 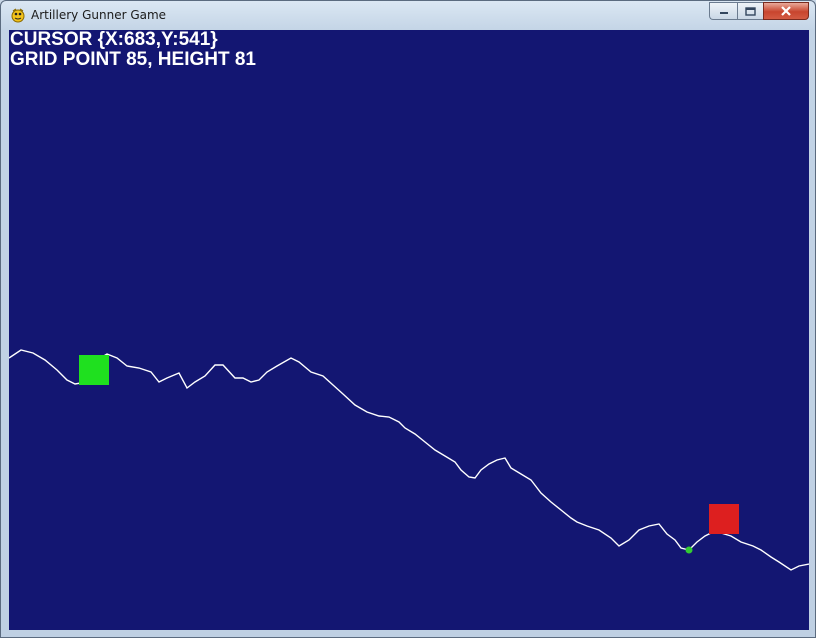 What do you see at coordinates (408, 15) in the screenshot?
I see `title-bar: Artillery Gunner Game` at bounding box center [408, 15].